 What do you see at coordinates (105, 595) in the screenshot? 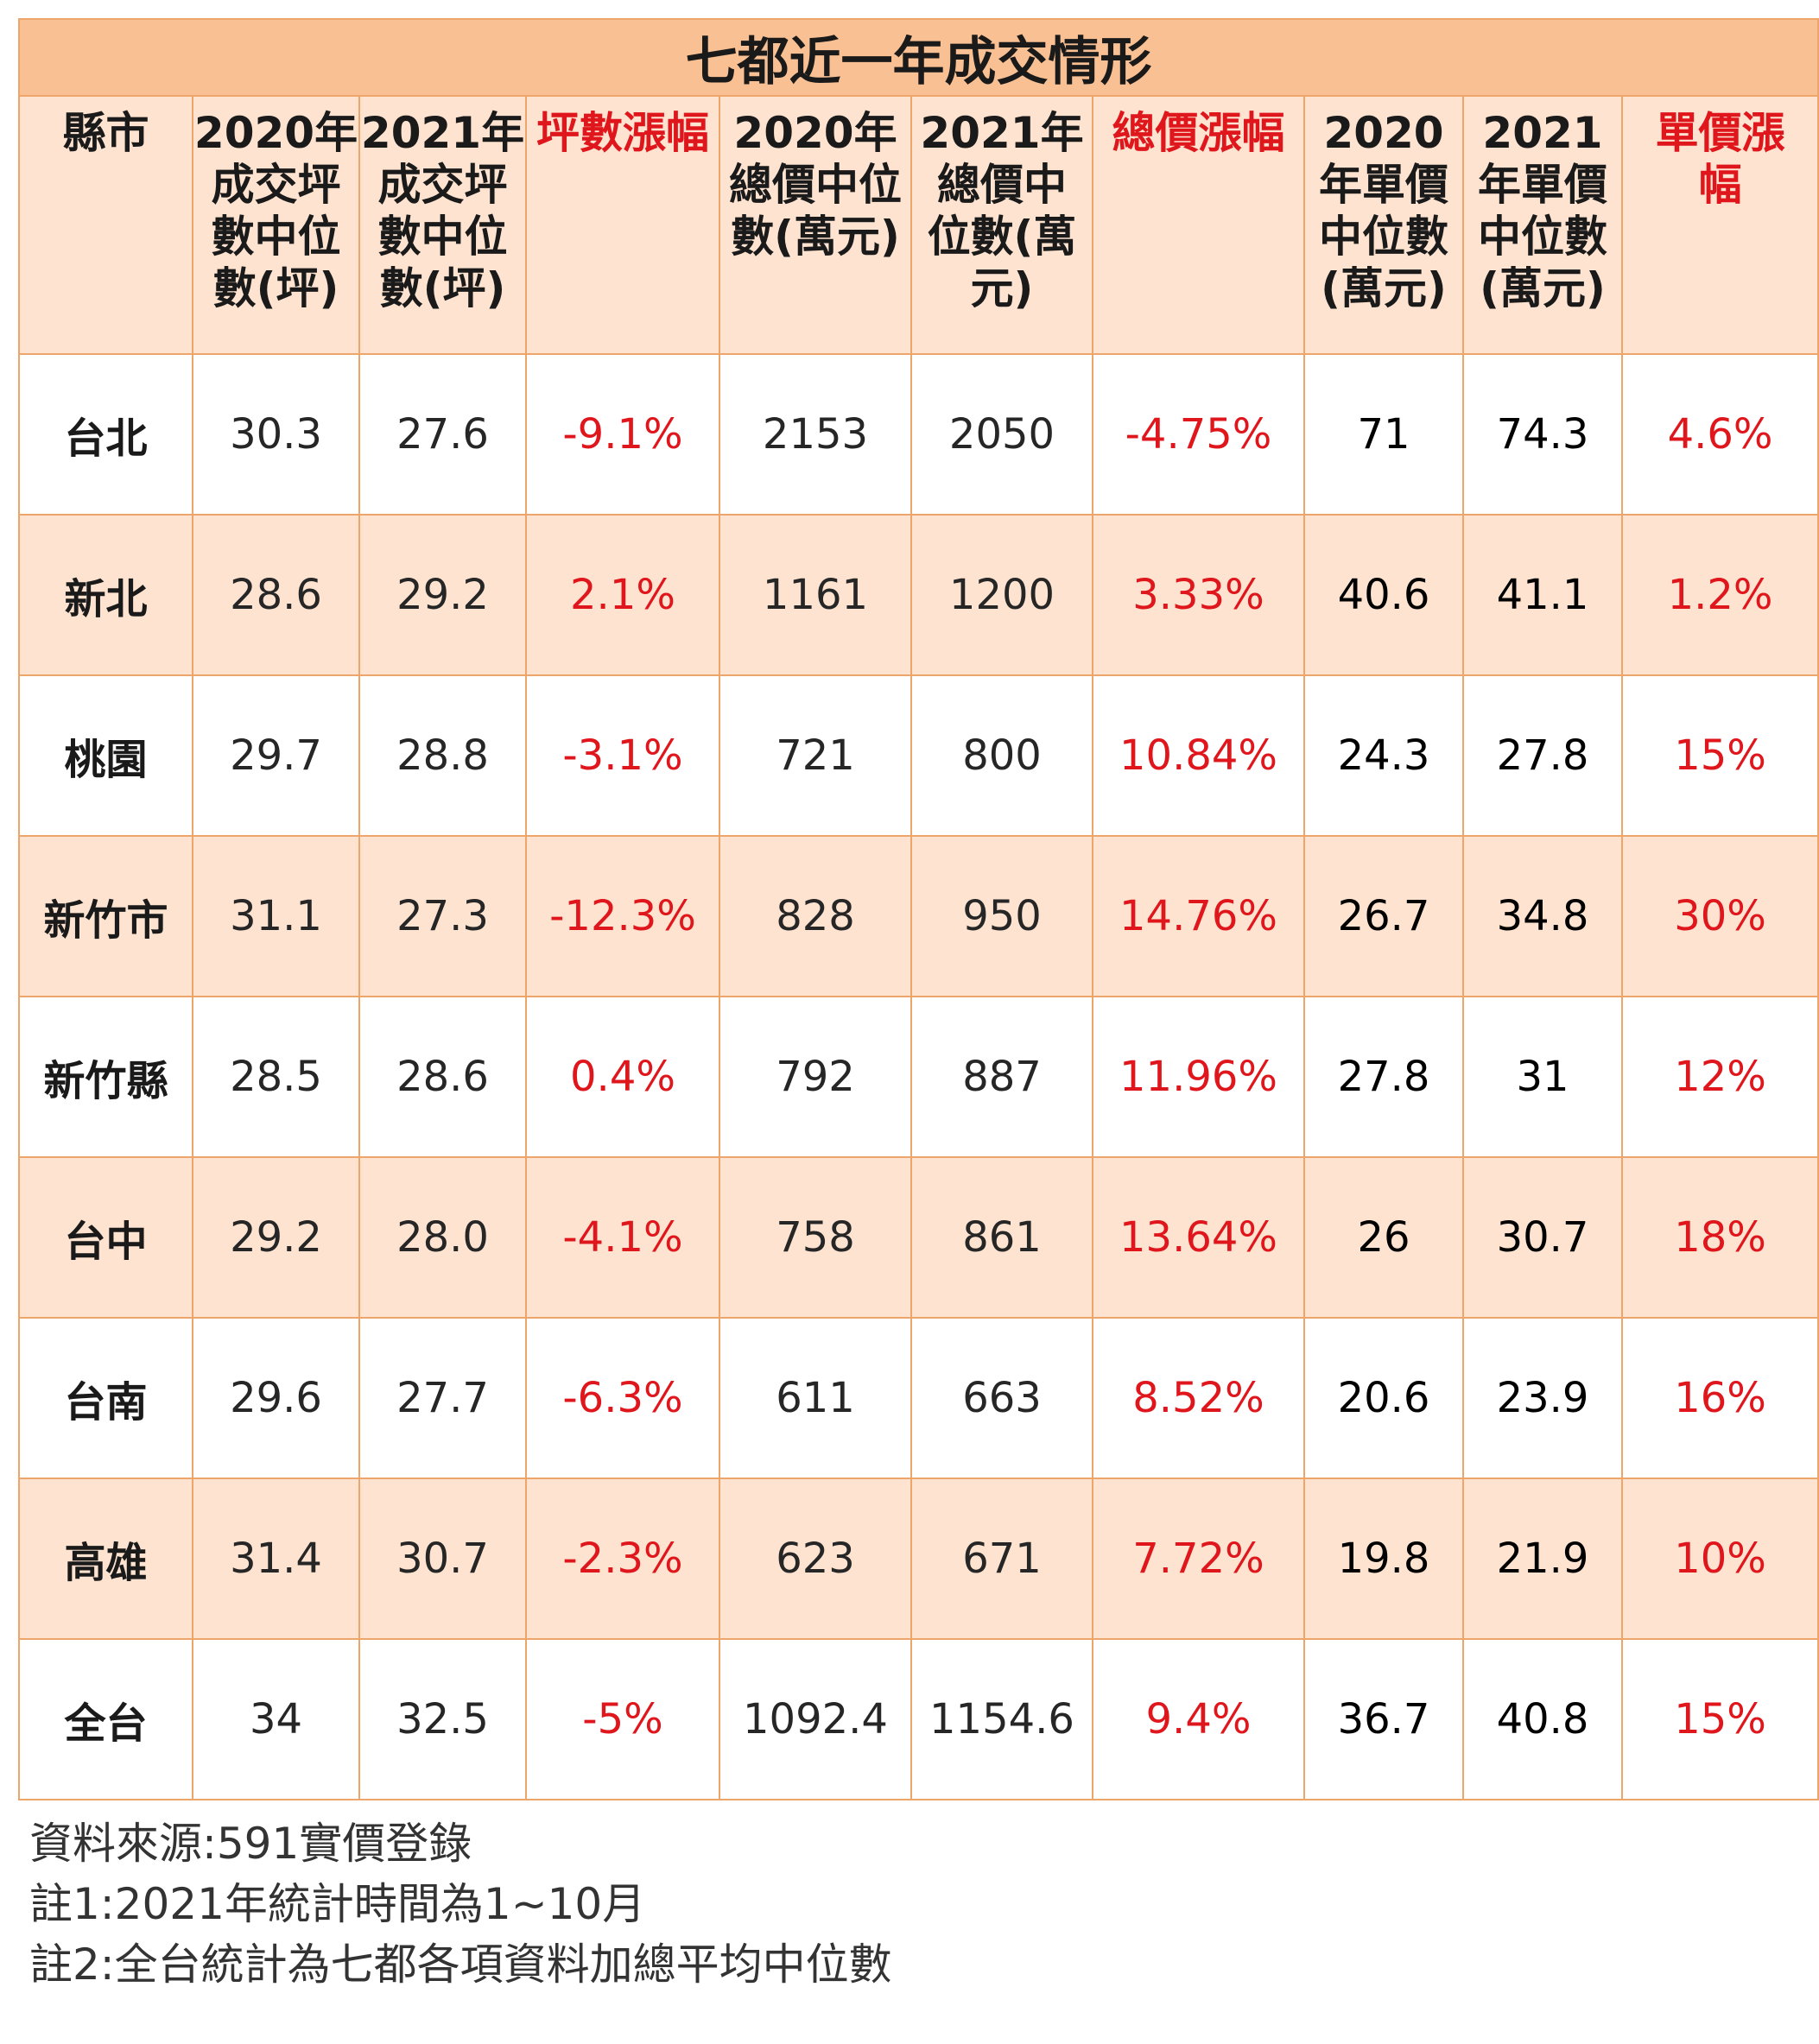
I see `city-cell: 新北` at bounding box center [105, 595].